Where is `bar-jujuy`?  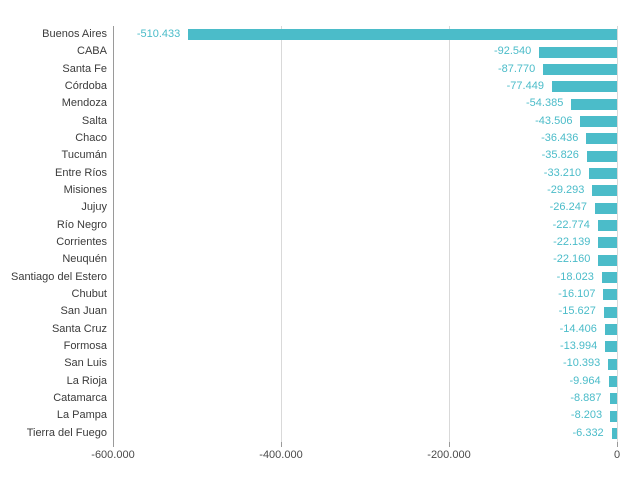 bar-jujuy is located at coordinates (605, 208).